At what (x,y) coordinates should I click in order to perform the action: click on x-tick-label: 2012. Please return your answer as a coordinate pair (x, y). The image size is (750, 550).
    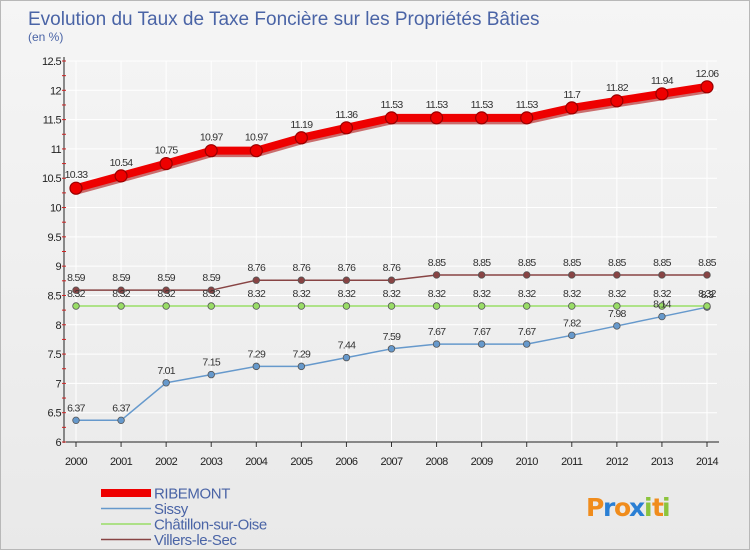
    Looking at the image, I should click on (617, 462).